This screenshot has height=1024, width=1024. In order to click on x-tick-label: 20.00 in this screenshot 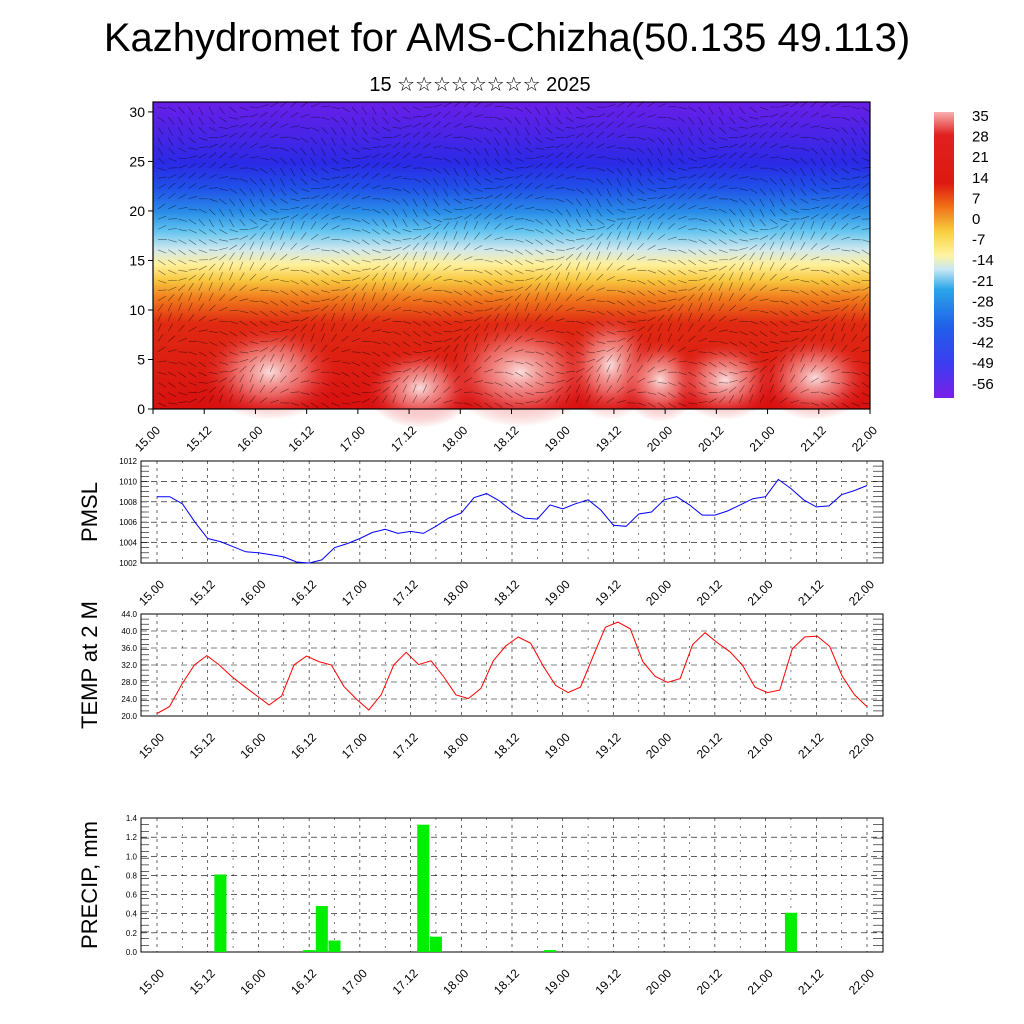, I will do `click(658, 981)`.